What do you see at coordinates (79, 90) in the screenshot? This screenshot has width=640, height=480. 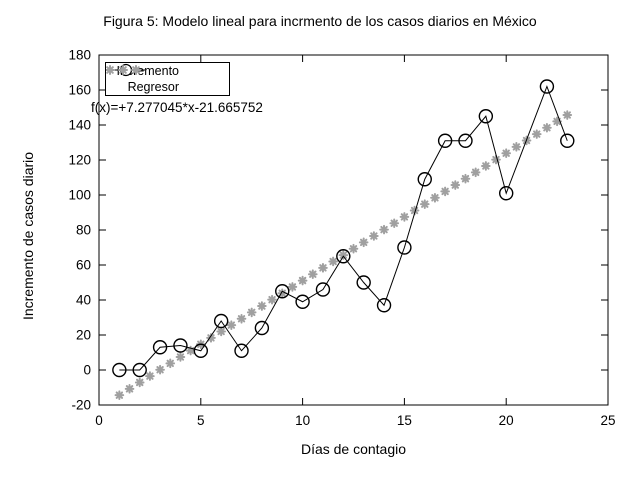 I see `y-tick-label: 160` at bounding box center [79, 90].